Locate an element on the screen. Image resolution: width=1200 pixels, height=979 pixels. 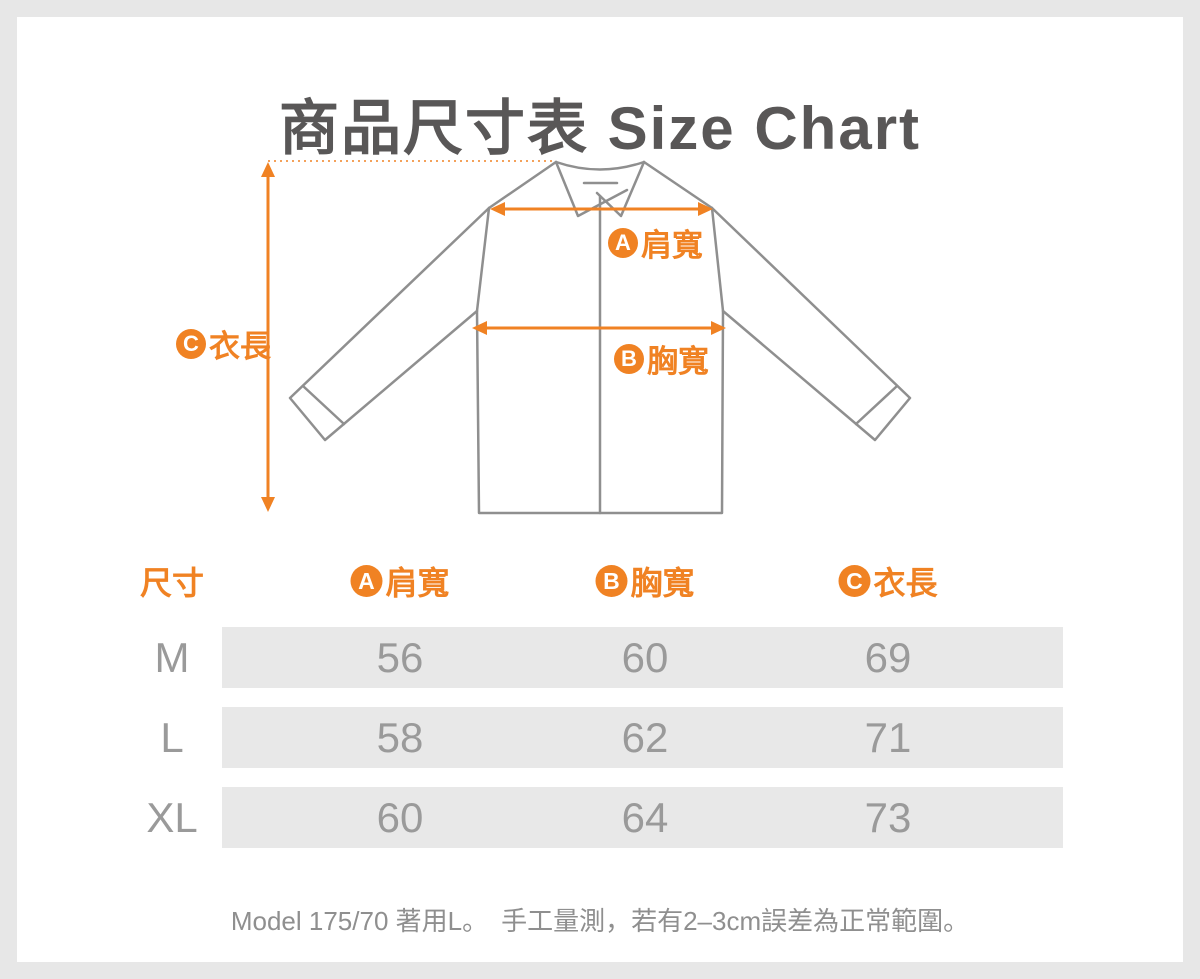
table-row-l: L 58 62 71 is located at coordinates (600, 737).